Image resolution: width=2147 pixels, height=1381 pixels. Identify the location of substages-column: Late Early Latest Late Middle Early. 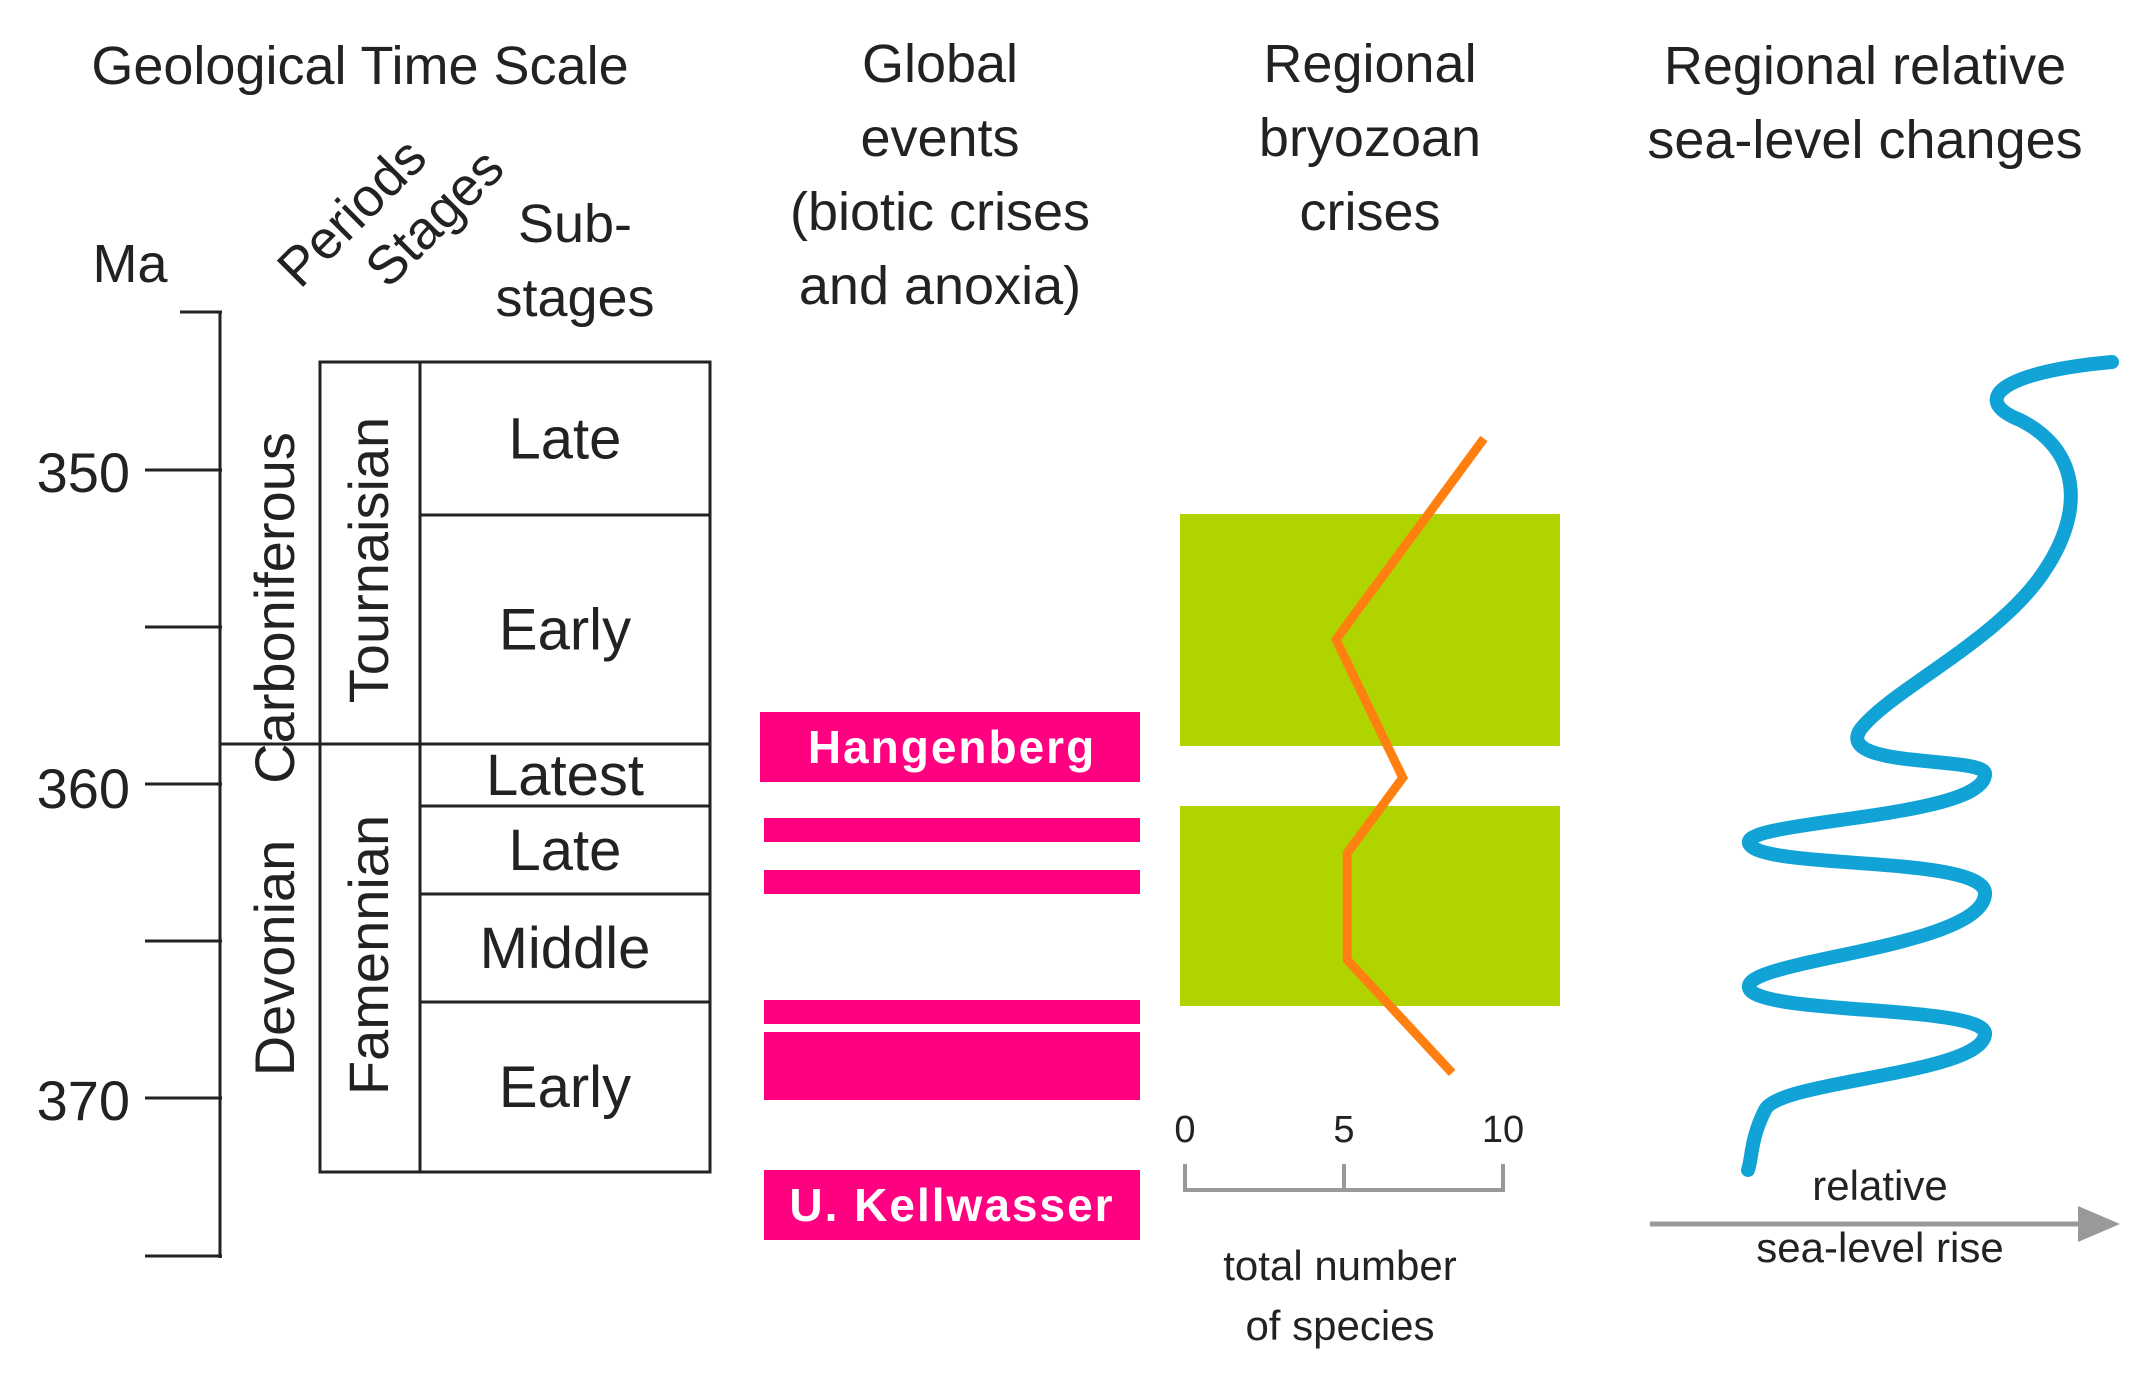
(565, 767).